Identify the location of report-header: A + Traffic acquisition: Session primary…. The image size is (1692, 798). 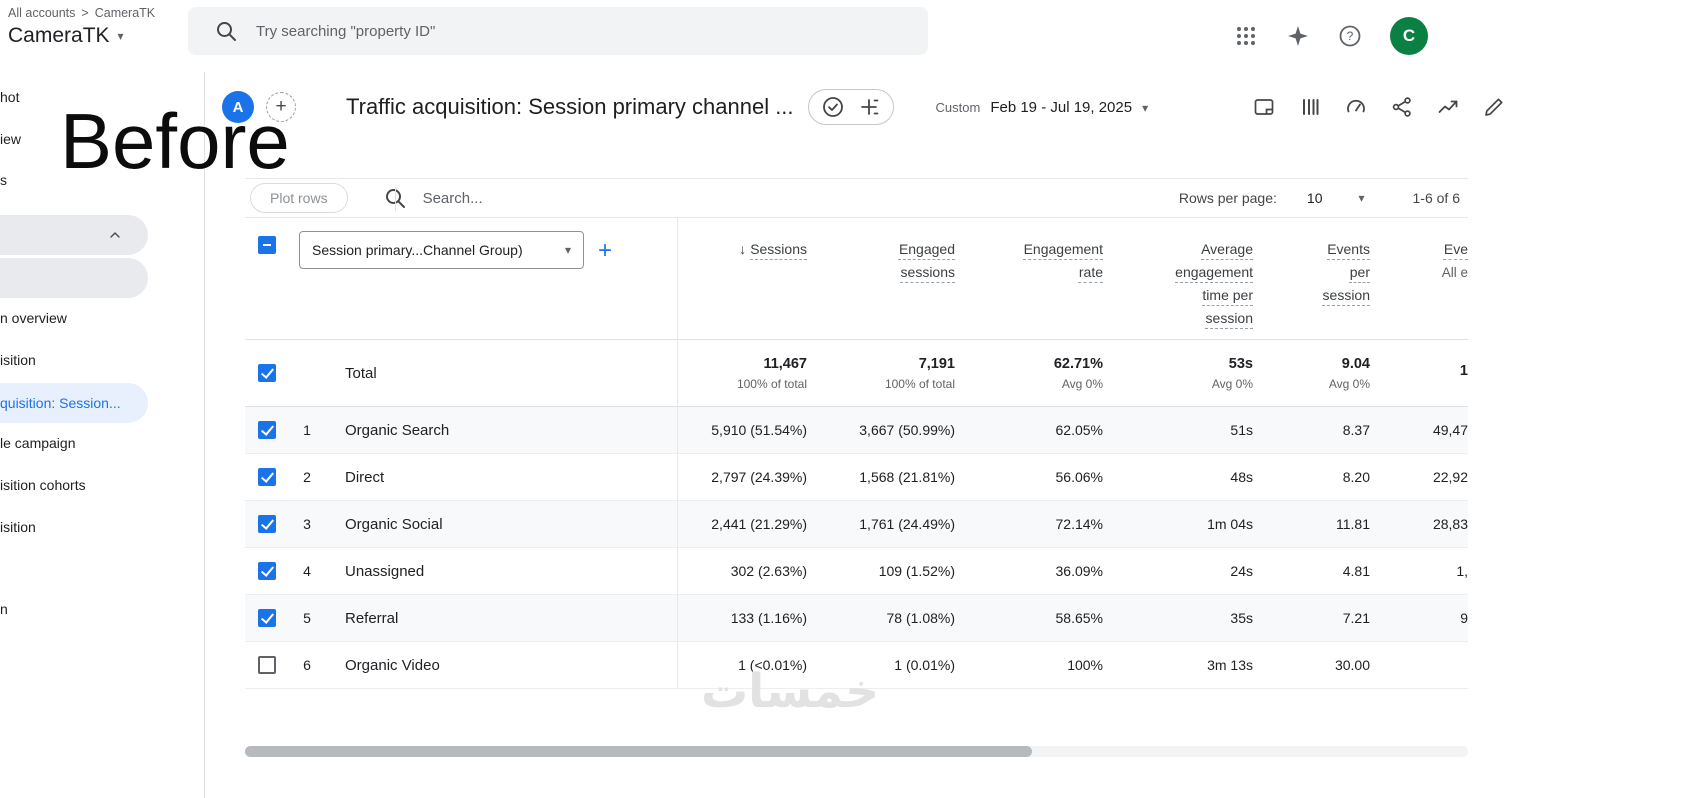
(886, 107).